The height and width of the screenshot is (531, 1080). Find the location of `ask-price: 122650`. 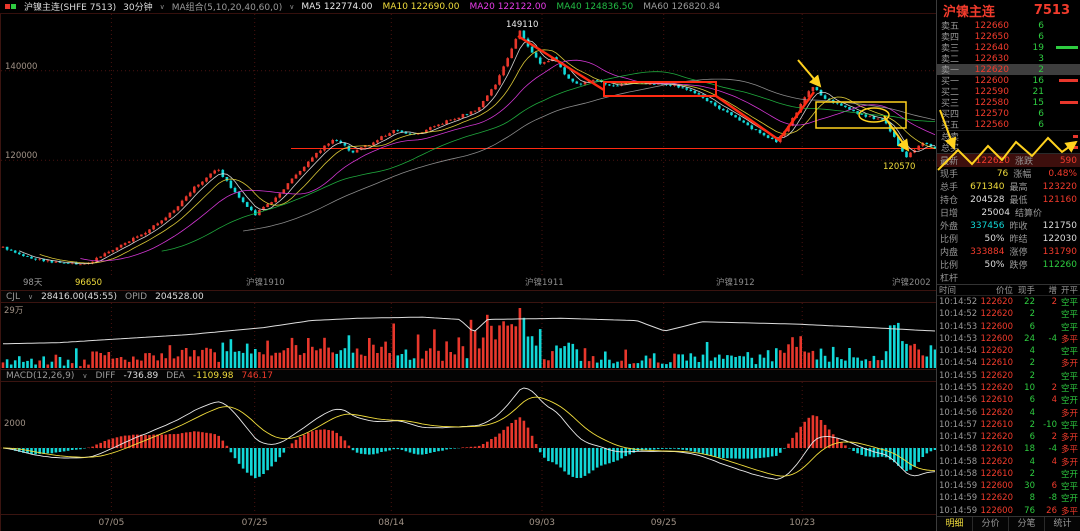

ask-price: 122650 is located at coordinates (991, 36).